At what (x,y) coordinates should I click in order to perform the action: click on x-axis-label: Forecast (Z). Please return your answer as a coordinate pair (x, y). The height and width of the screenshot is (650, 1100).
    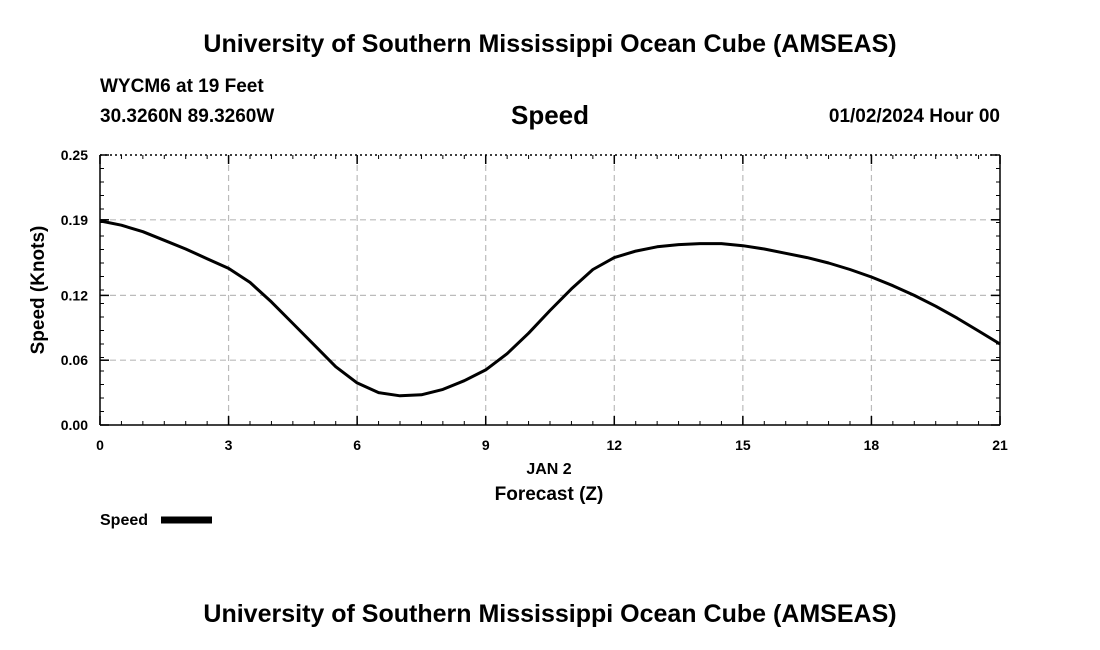
    Looking at the image, I should click on (549, 494).